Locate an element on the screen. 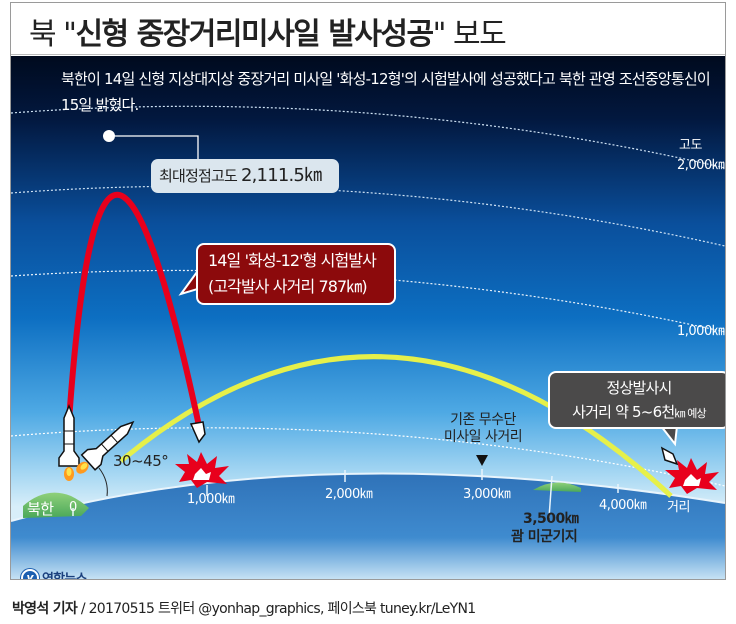  musudan-range-label: 기존 무수단 미사일 사거리 is located at coordinates (483, 429).